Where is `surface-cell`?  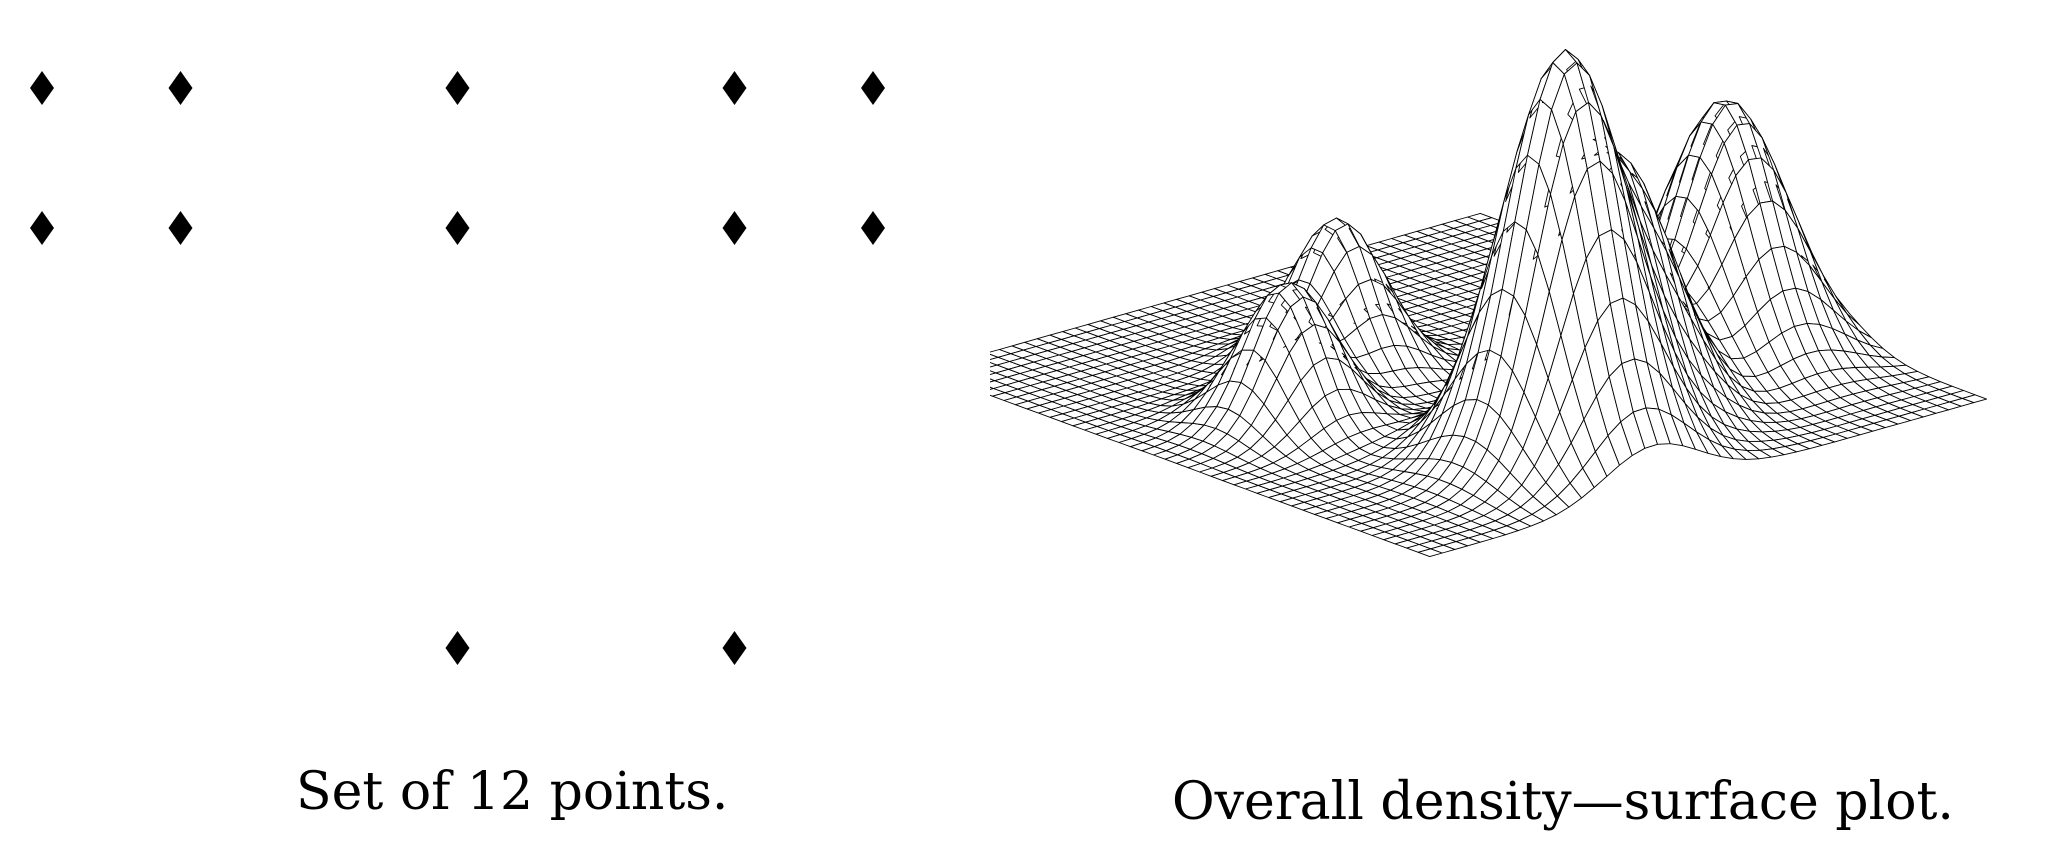
surface-cell is located at coordinates (1974, 399).